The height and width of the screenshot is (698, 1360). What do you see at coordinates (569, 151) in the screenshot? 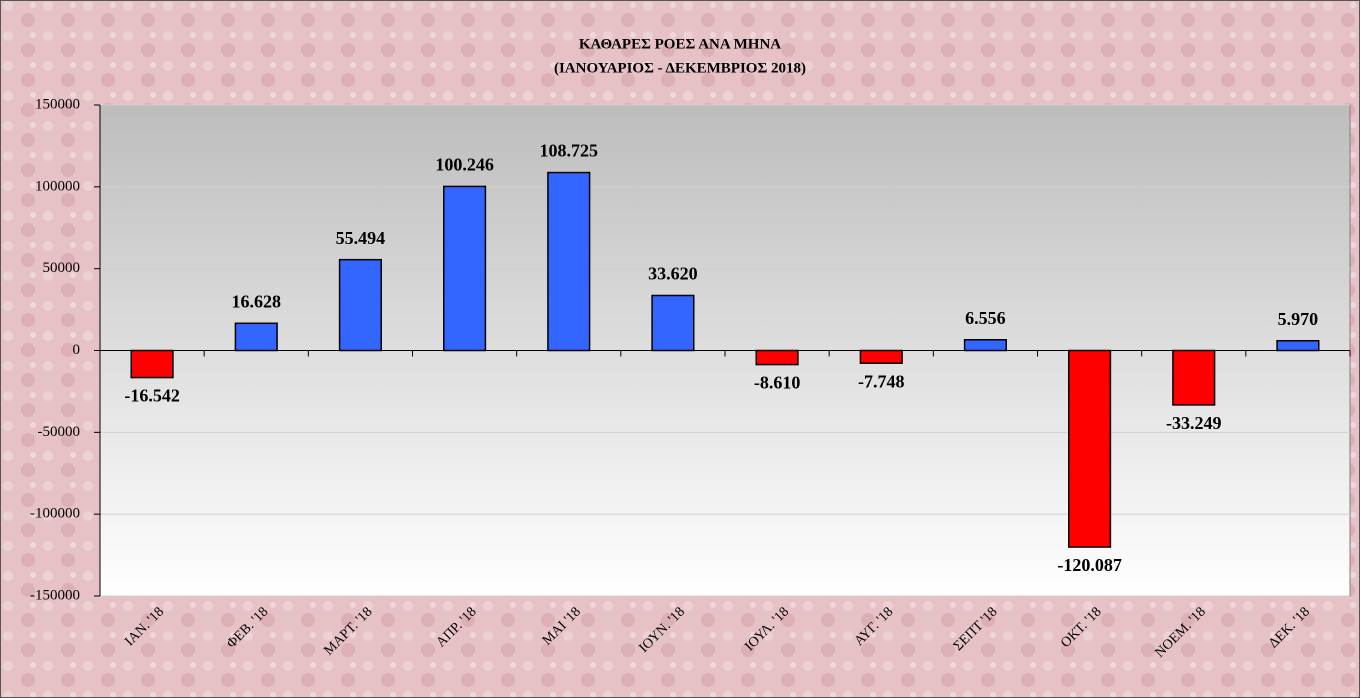
I see `value-label: 108.725` at bounding box center [569, 151].